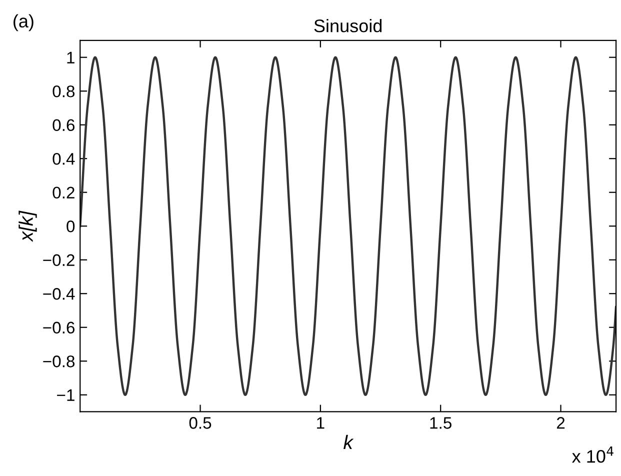  I want to click on x-tick-label: 0.5, so click(200, 423).